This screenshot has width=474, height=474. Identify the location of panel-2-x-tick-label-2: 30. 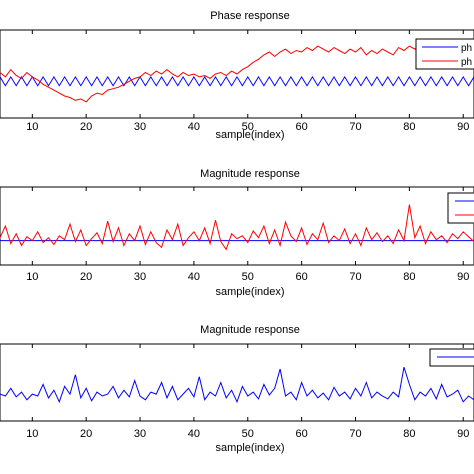
(140, 277).